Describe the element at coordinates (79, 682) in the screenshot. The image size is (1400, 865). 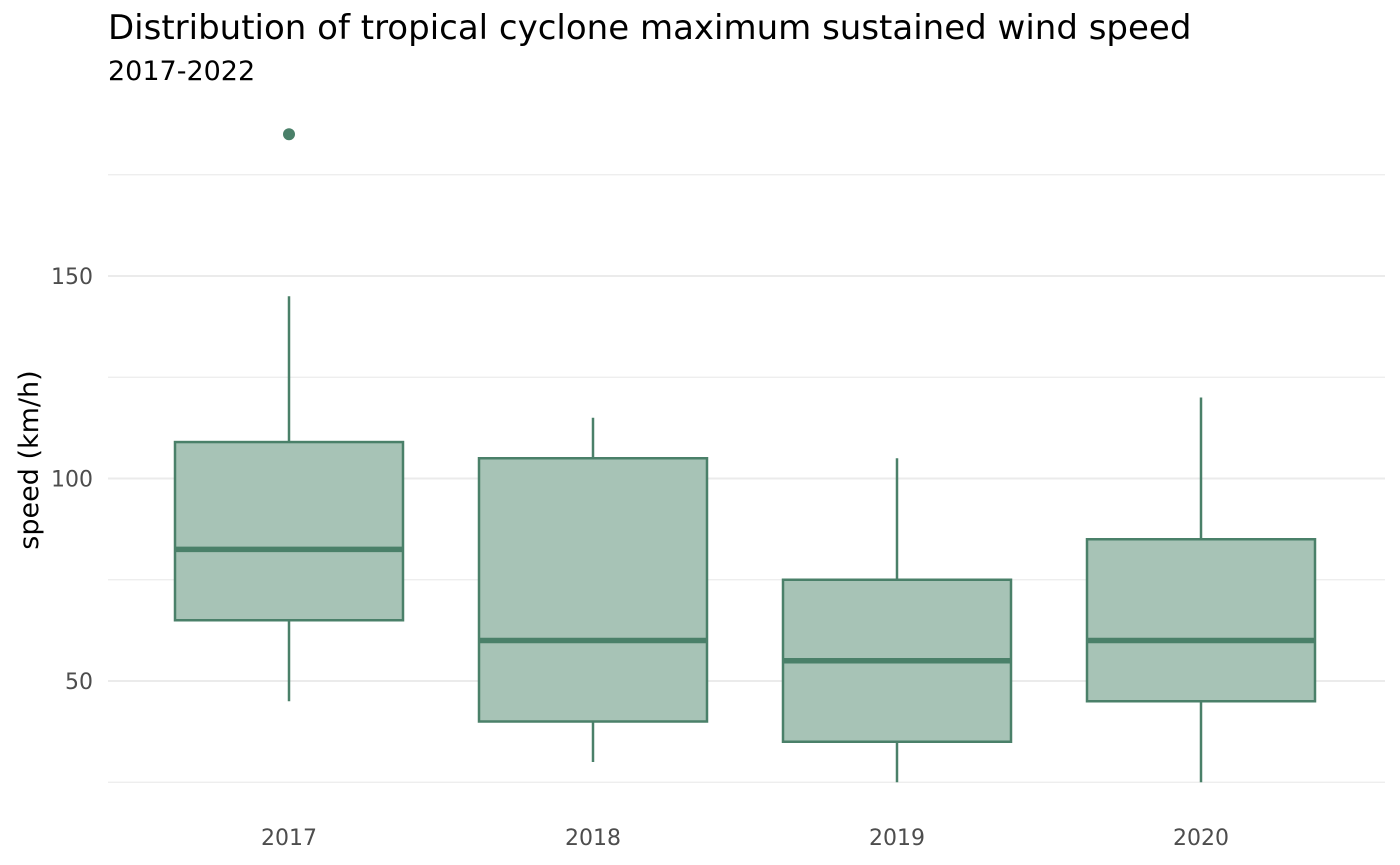
I see `y-tick-label: 50` at that location.